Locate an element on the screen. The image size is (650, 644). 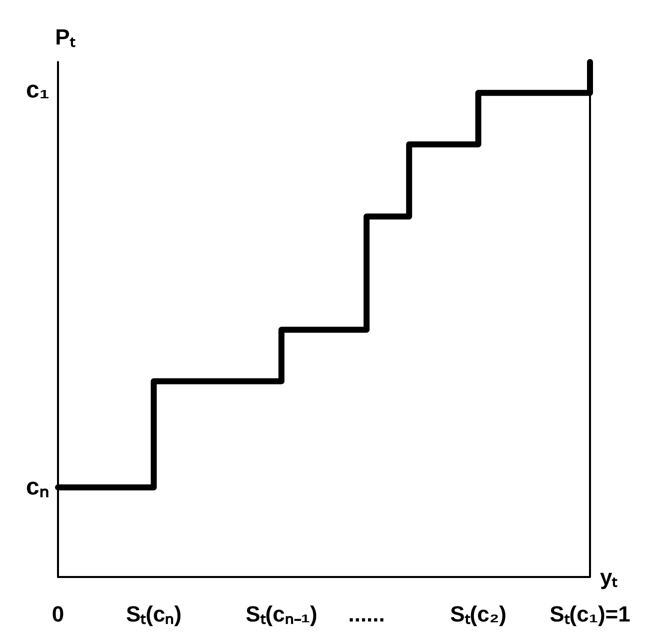
x-tick-label: Sₜ(c₂) is located at coordinates (478, 614).